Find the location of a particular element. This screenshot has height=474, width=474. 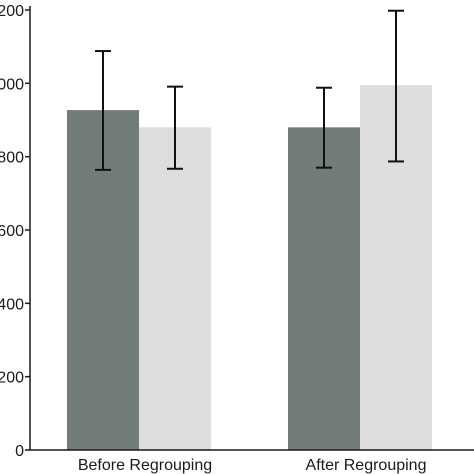

y-tick-label: 0 is located at coordinates (19, 451).